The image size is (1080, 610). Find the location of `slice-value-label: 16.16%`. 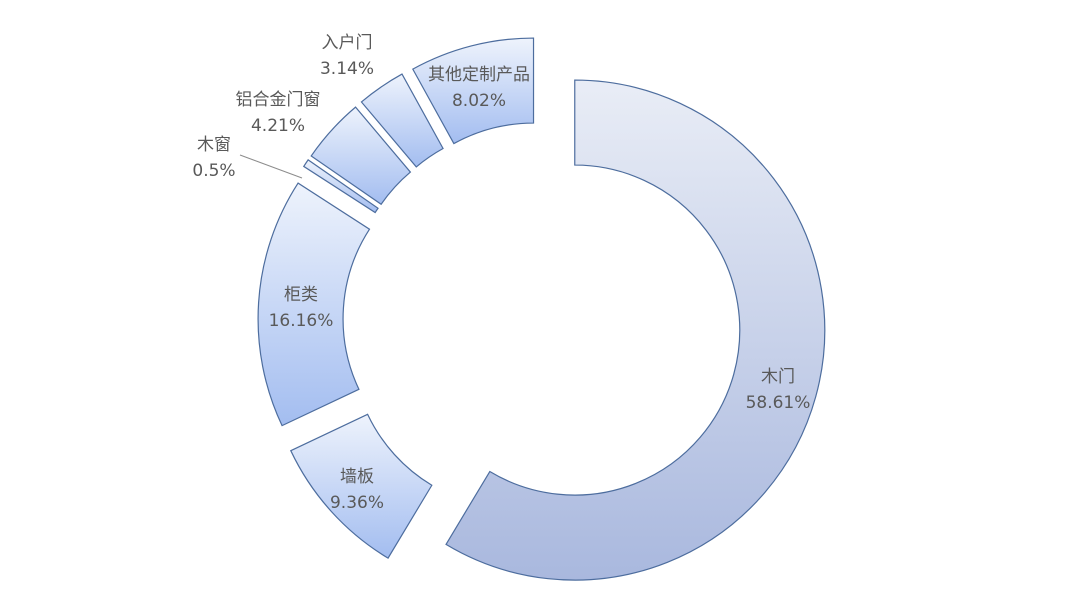

slice-value-label: 16.16% is located at coordinates (301, 321).